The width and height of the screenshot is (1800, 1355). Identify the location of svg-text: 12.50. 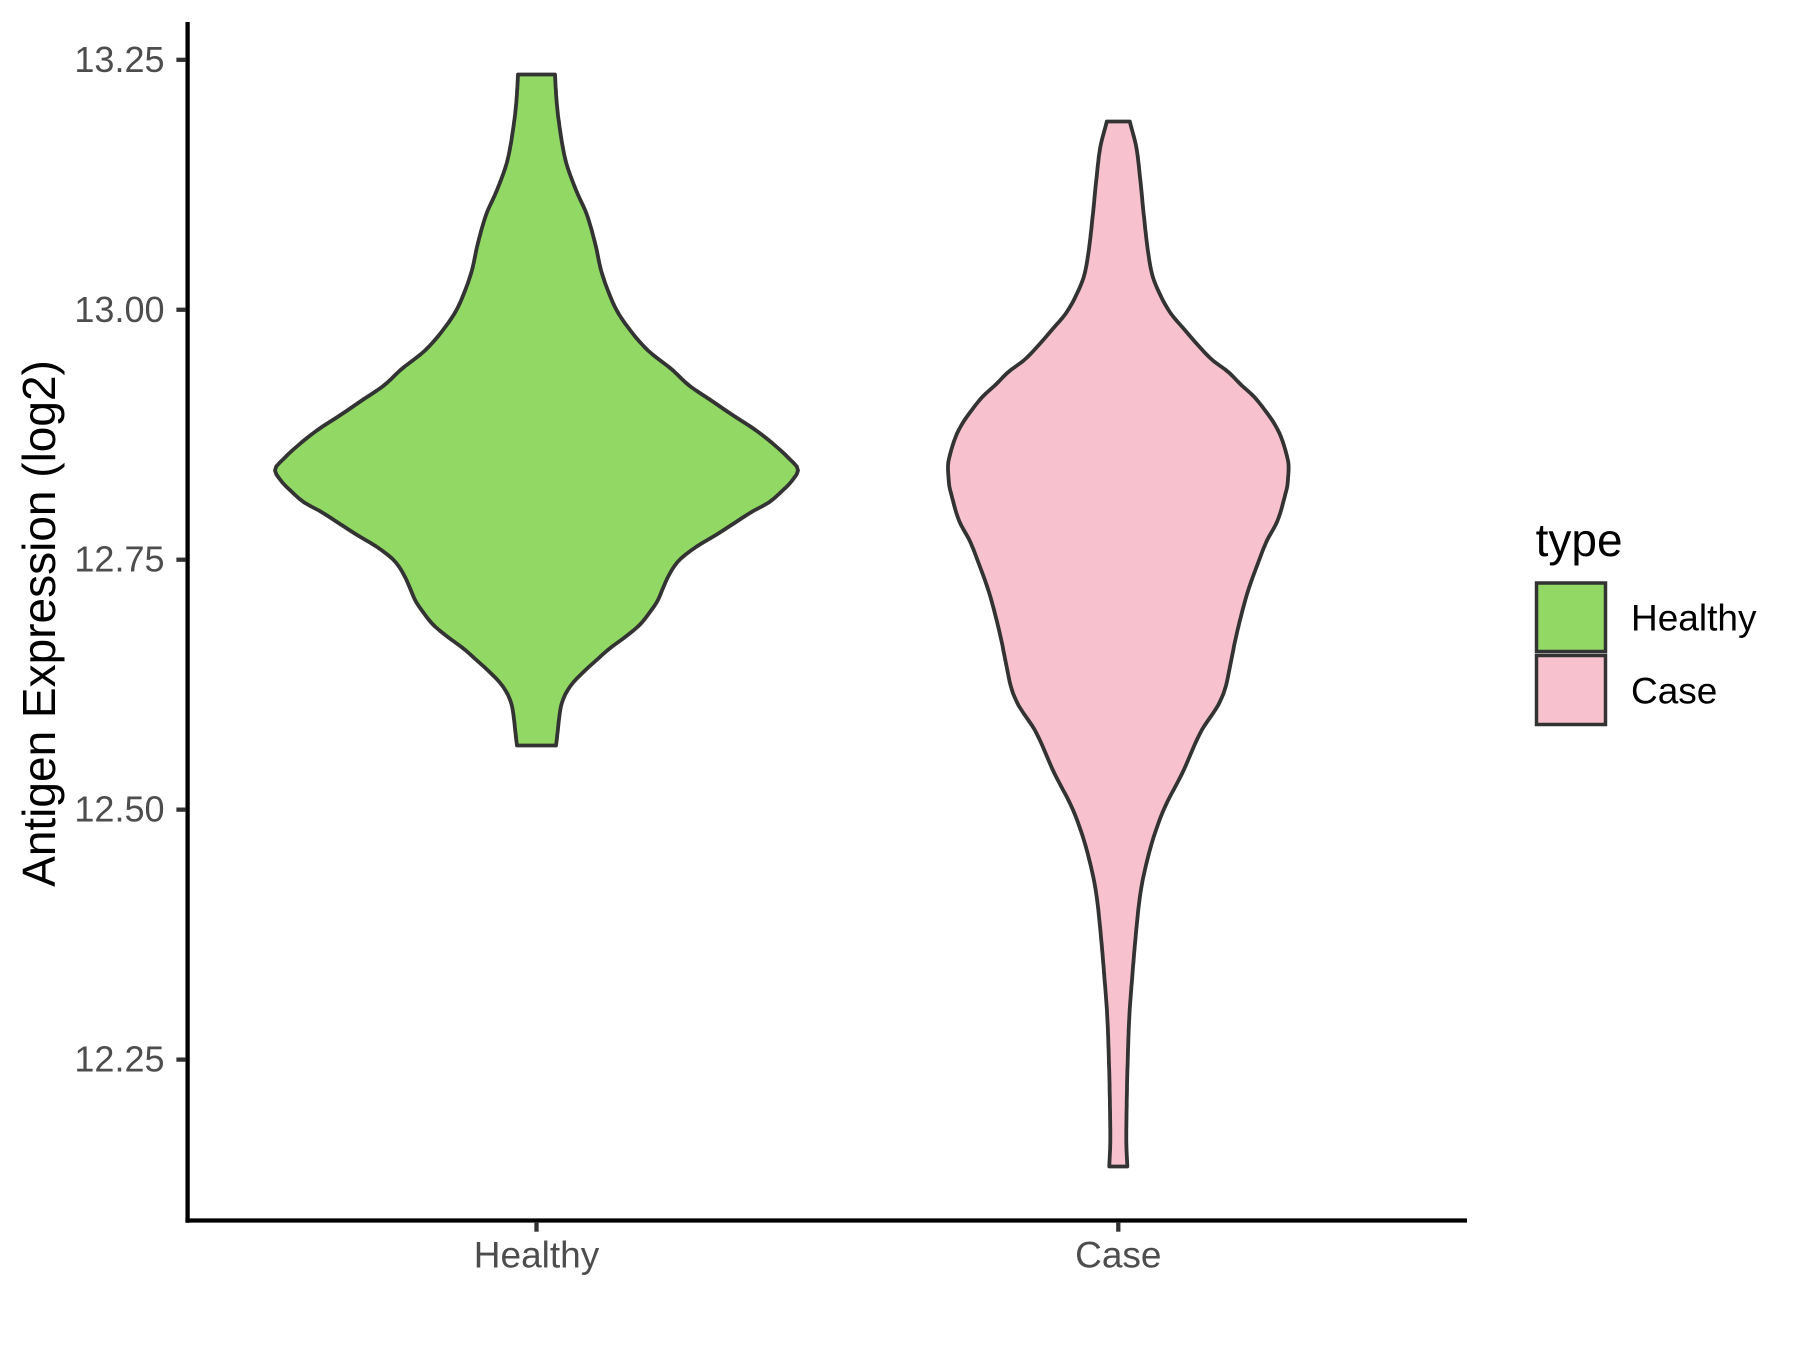
(119, 809).